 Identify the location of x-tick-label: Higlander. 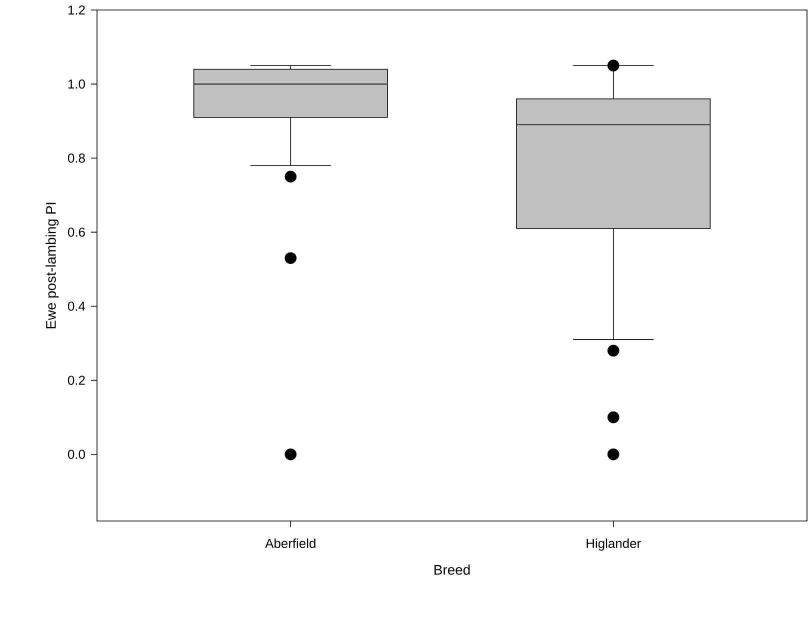
(613, 544).